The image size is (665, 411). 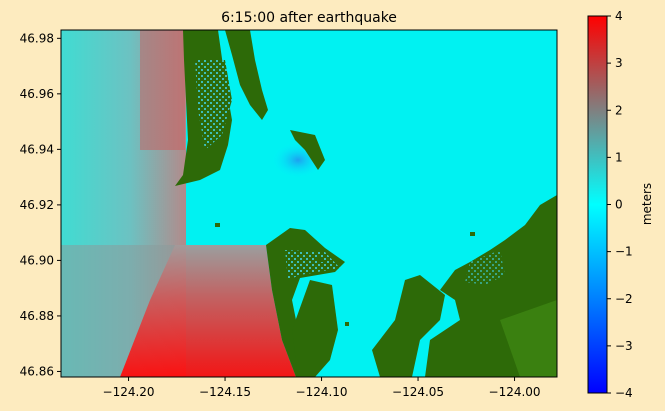 I want to click on east-land-speckle, so click(x=485, y=267).